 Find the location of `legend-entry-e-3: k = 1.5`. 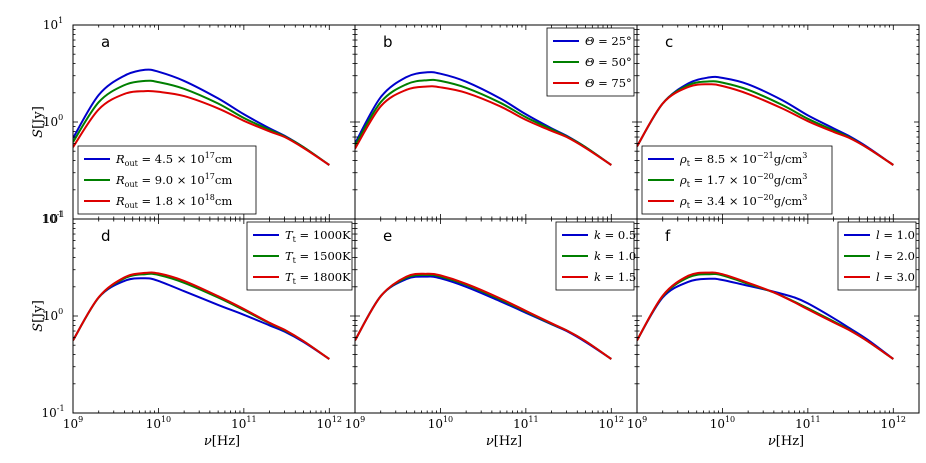

legend-entry-e-3: k = 1.5 is located at coordinates (615, 277).